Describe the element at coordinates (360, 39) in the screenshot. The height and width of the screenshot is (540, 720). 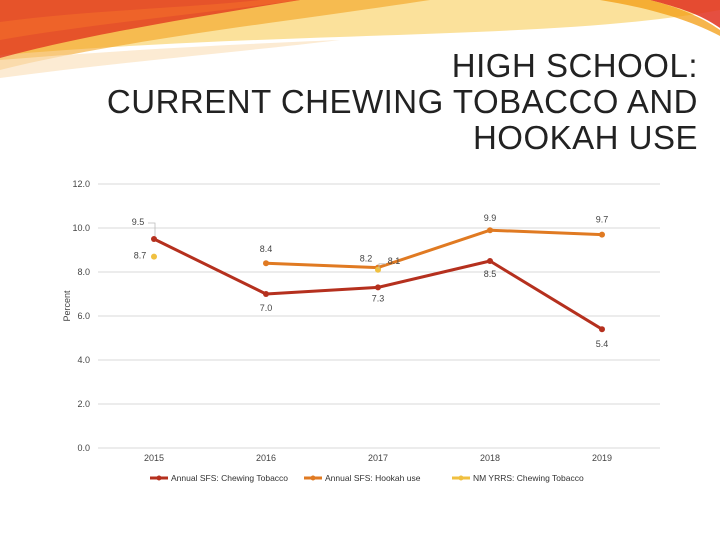
I see `decorative-swoosh` at that location.